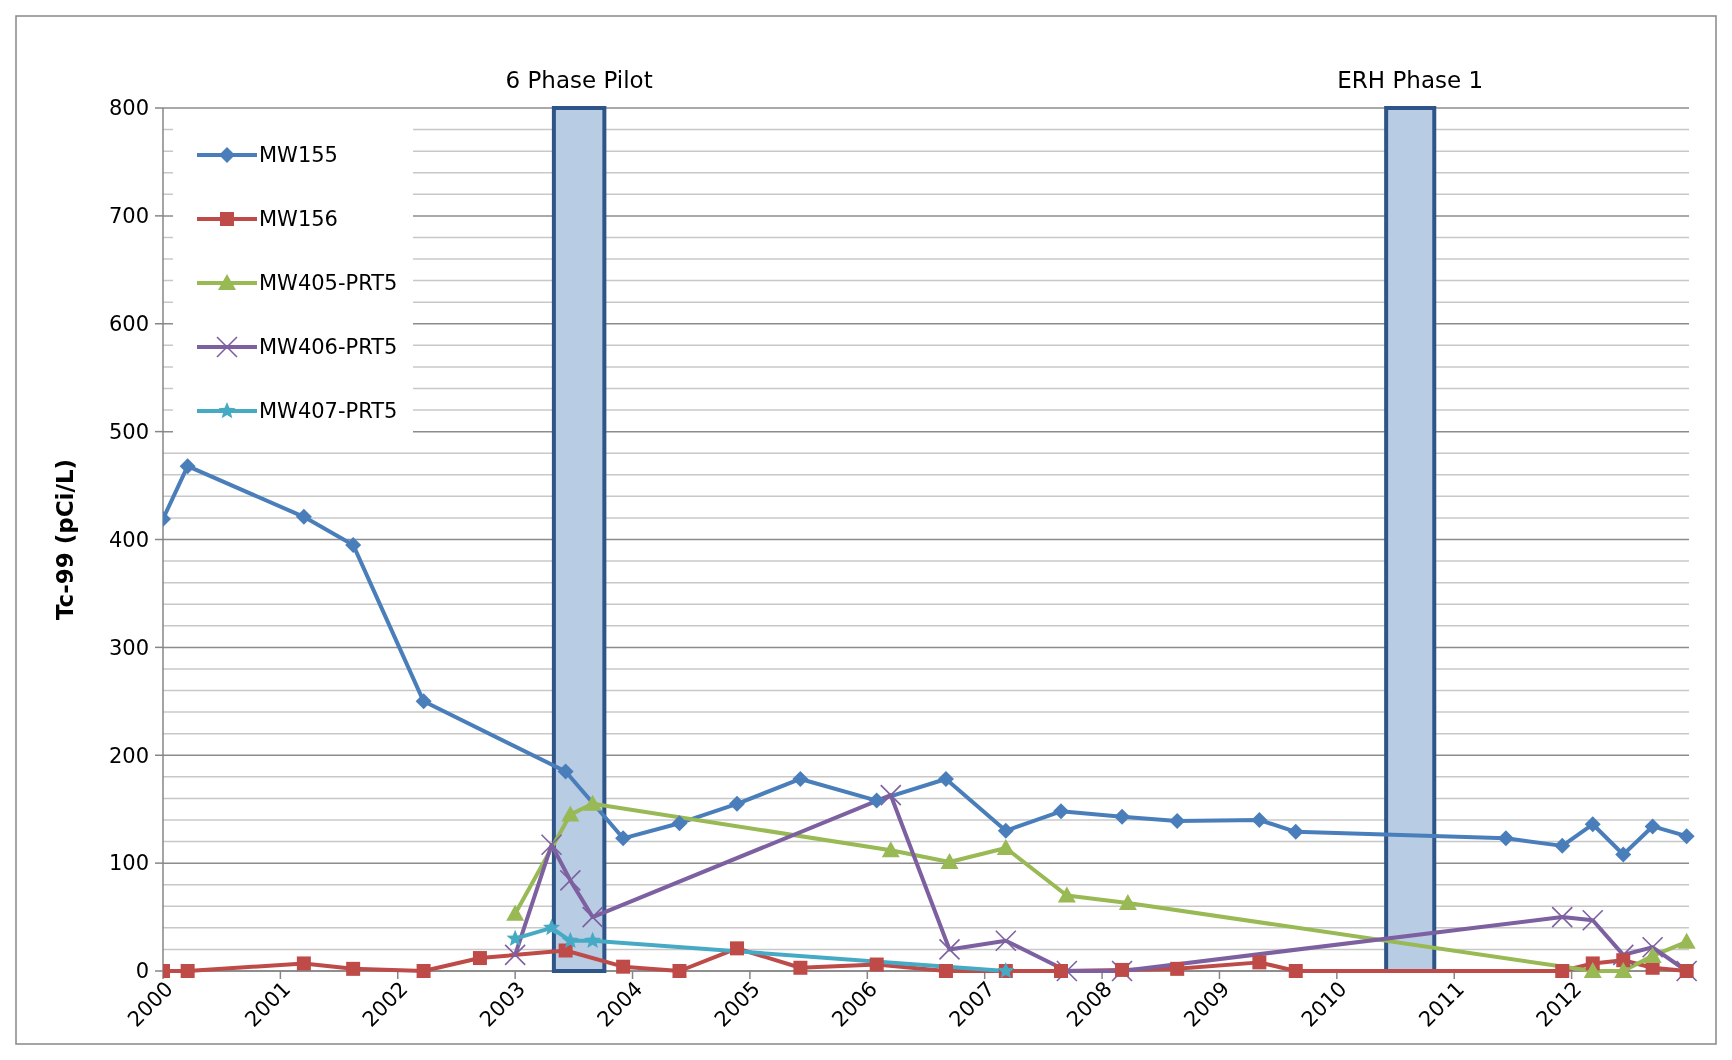 This screenshot has width=1732, height=1060. What do you see at coordinates (328, 347) in the screenshot?
I see `legend-label: MW406-PRT5` at bounding box center [328, 347].